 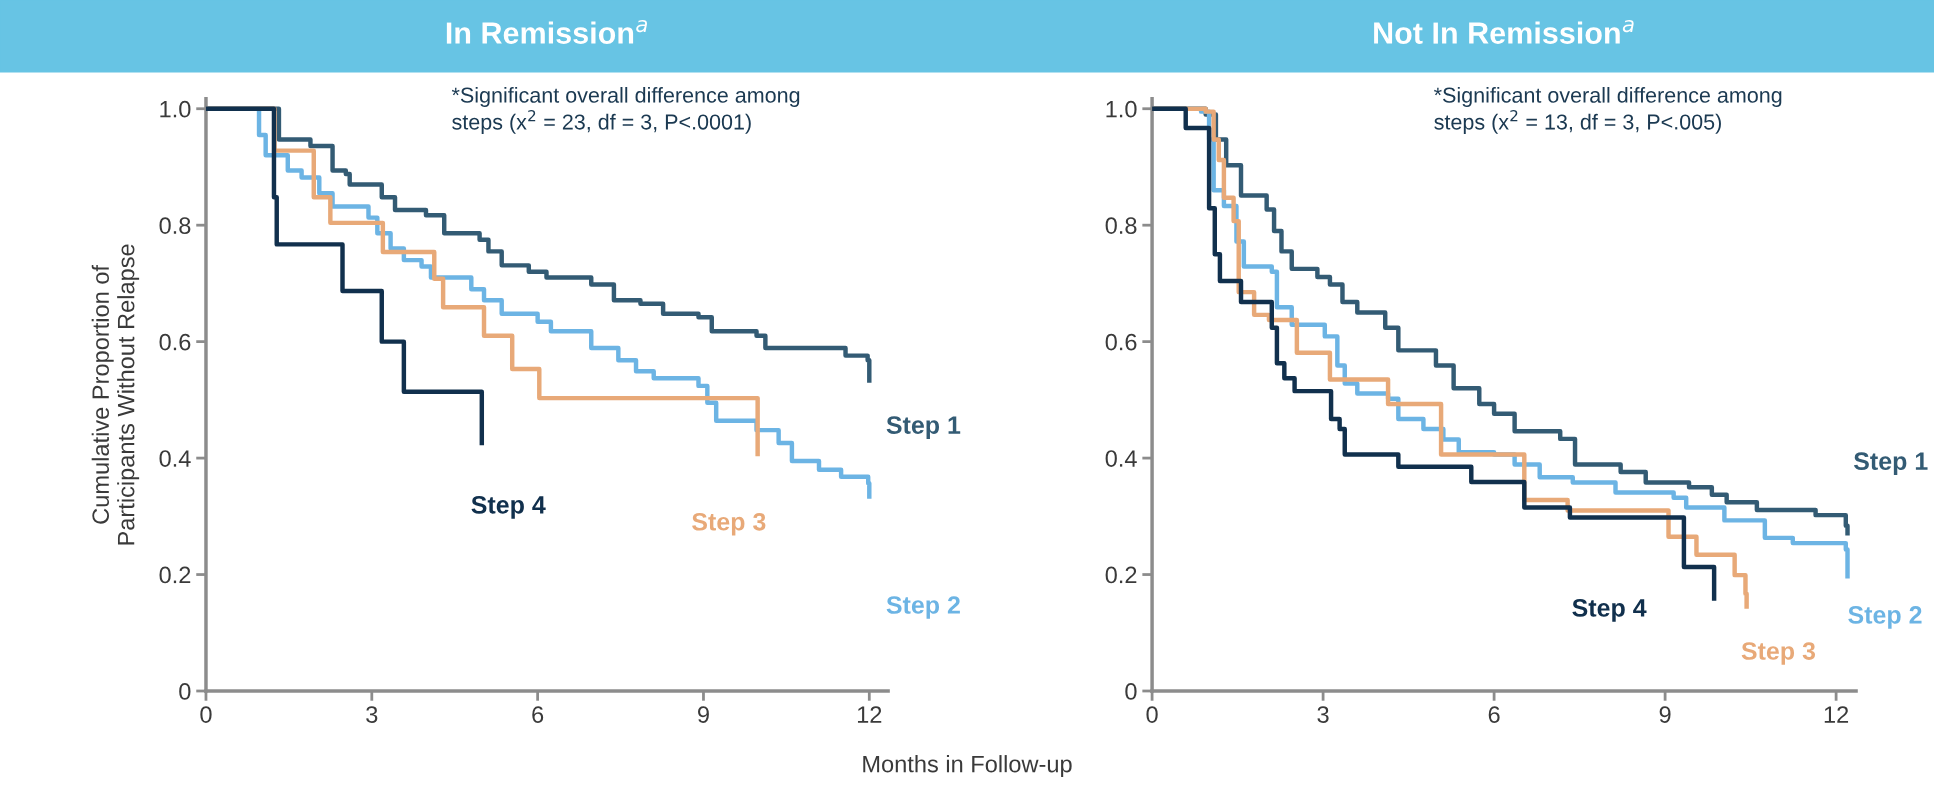 I want to click on series-label: Step 4, so click(x=1609, y=610).